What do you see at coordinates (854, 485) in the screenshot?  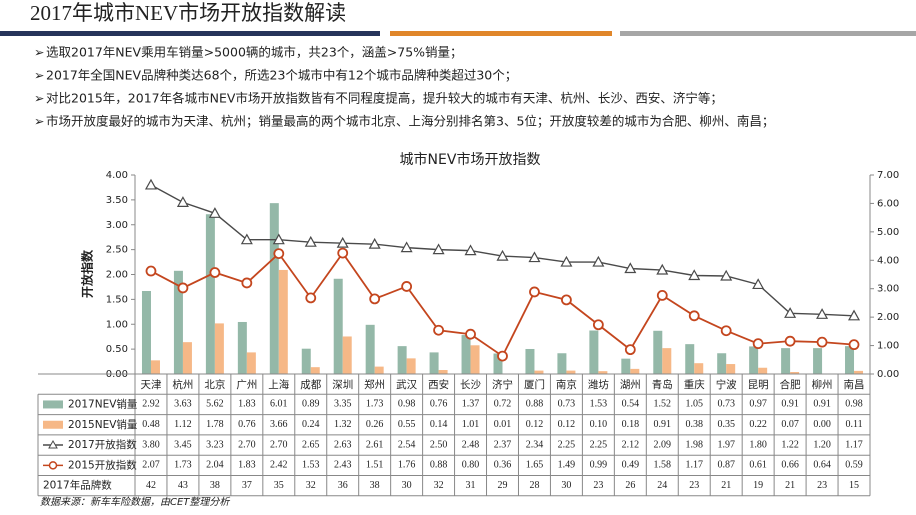 I see `table-cell: 15` at bounding box center [854, 485].